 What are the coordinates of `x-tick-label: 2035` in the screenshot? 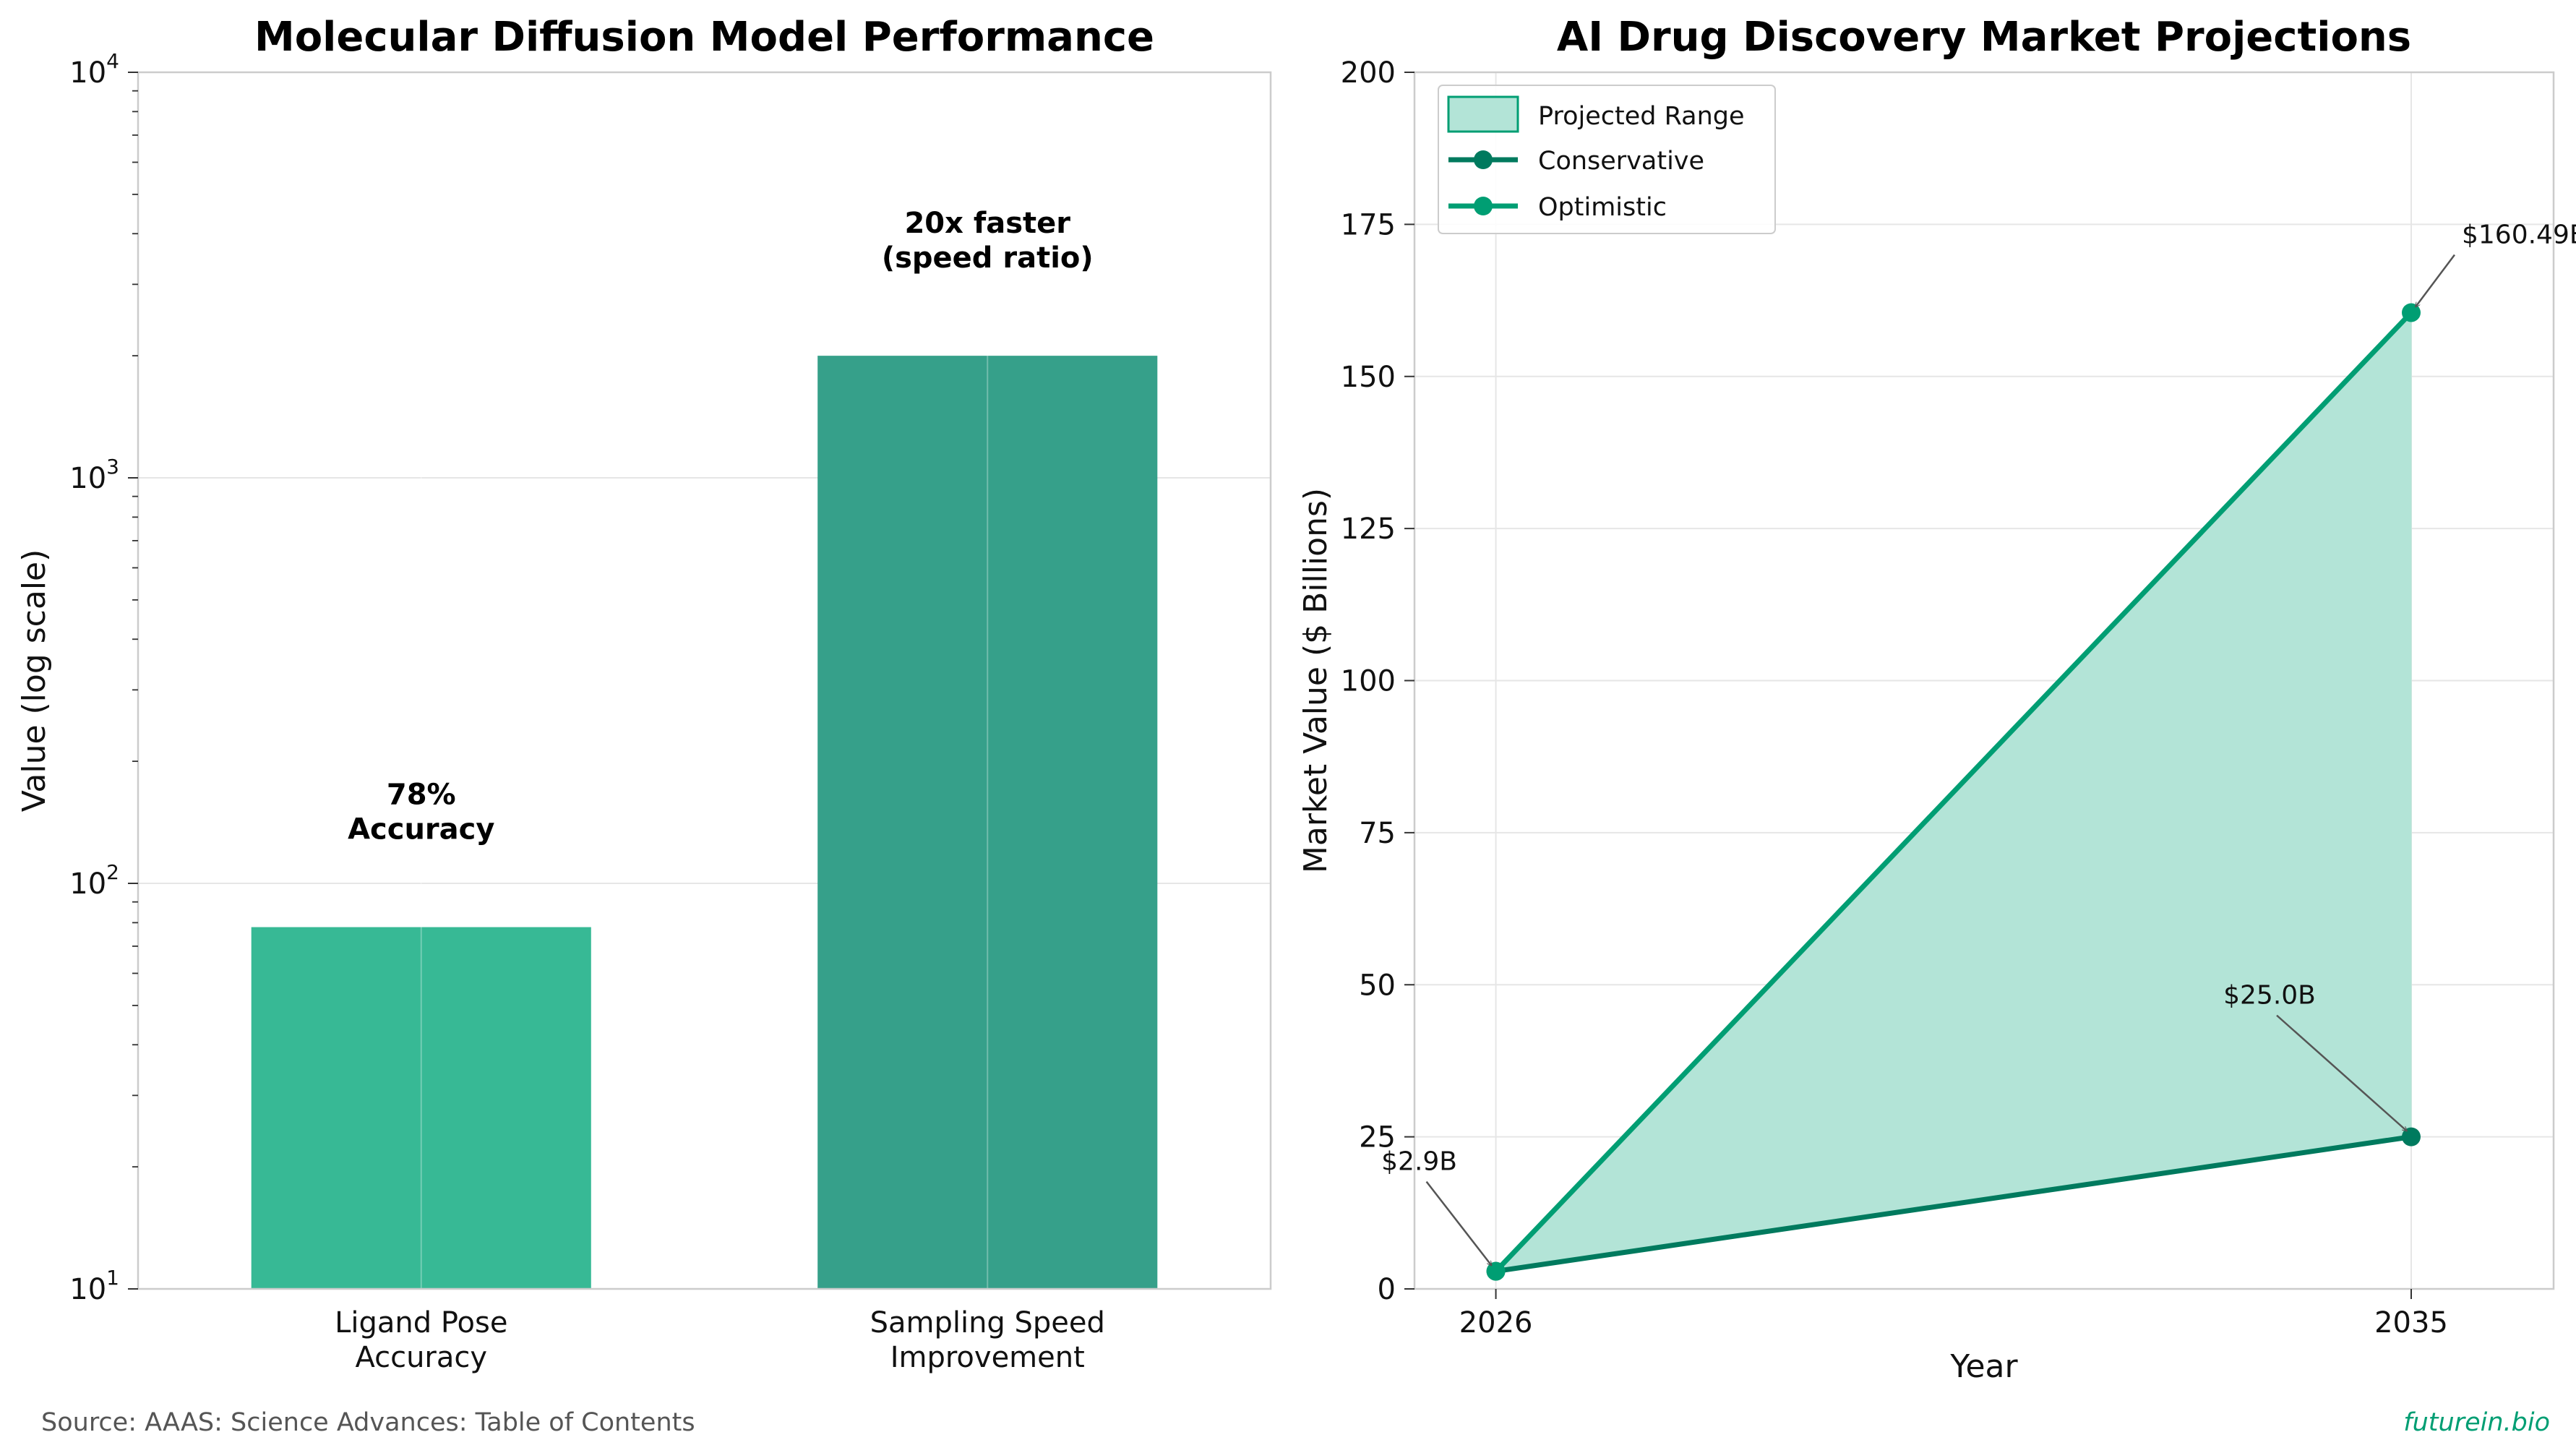 It's located at (2411, 1323).